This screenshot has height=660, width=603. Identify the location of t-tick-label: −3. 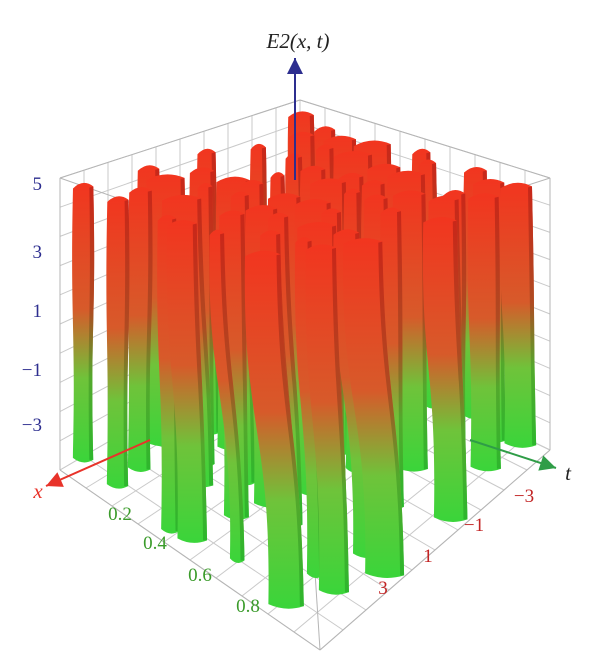
(524, 496).